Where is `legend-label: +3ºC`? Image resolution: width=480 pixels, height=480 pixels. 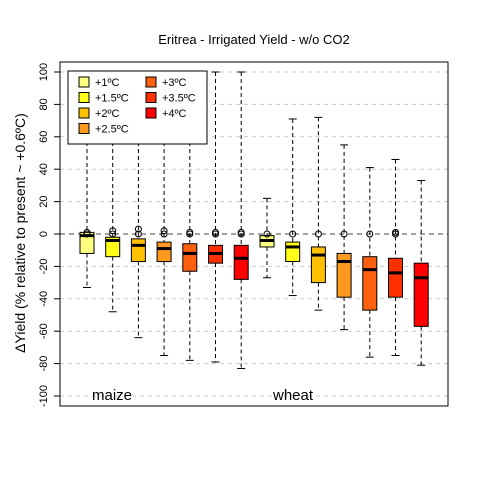
legend-label: +3ºC is located at coordinates (174, 83).